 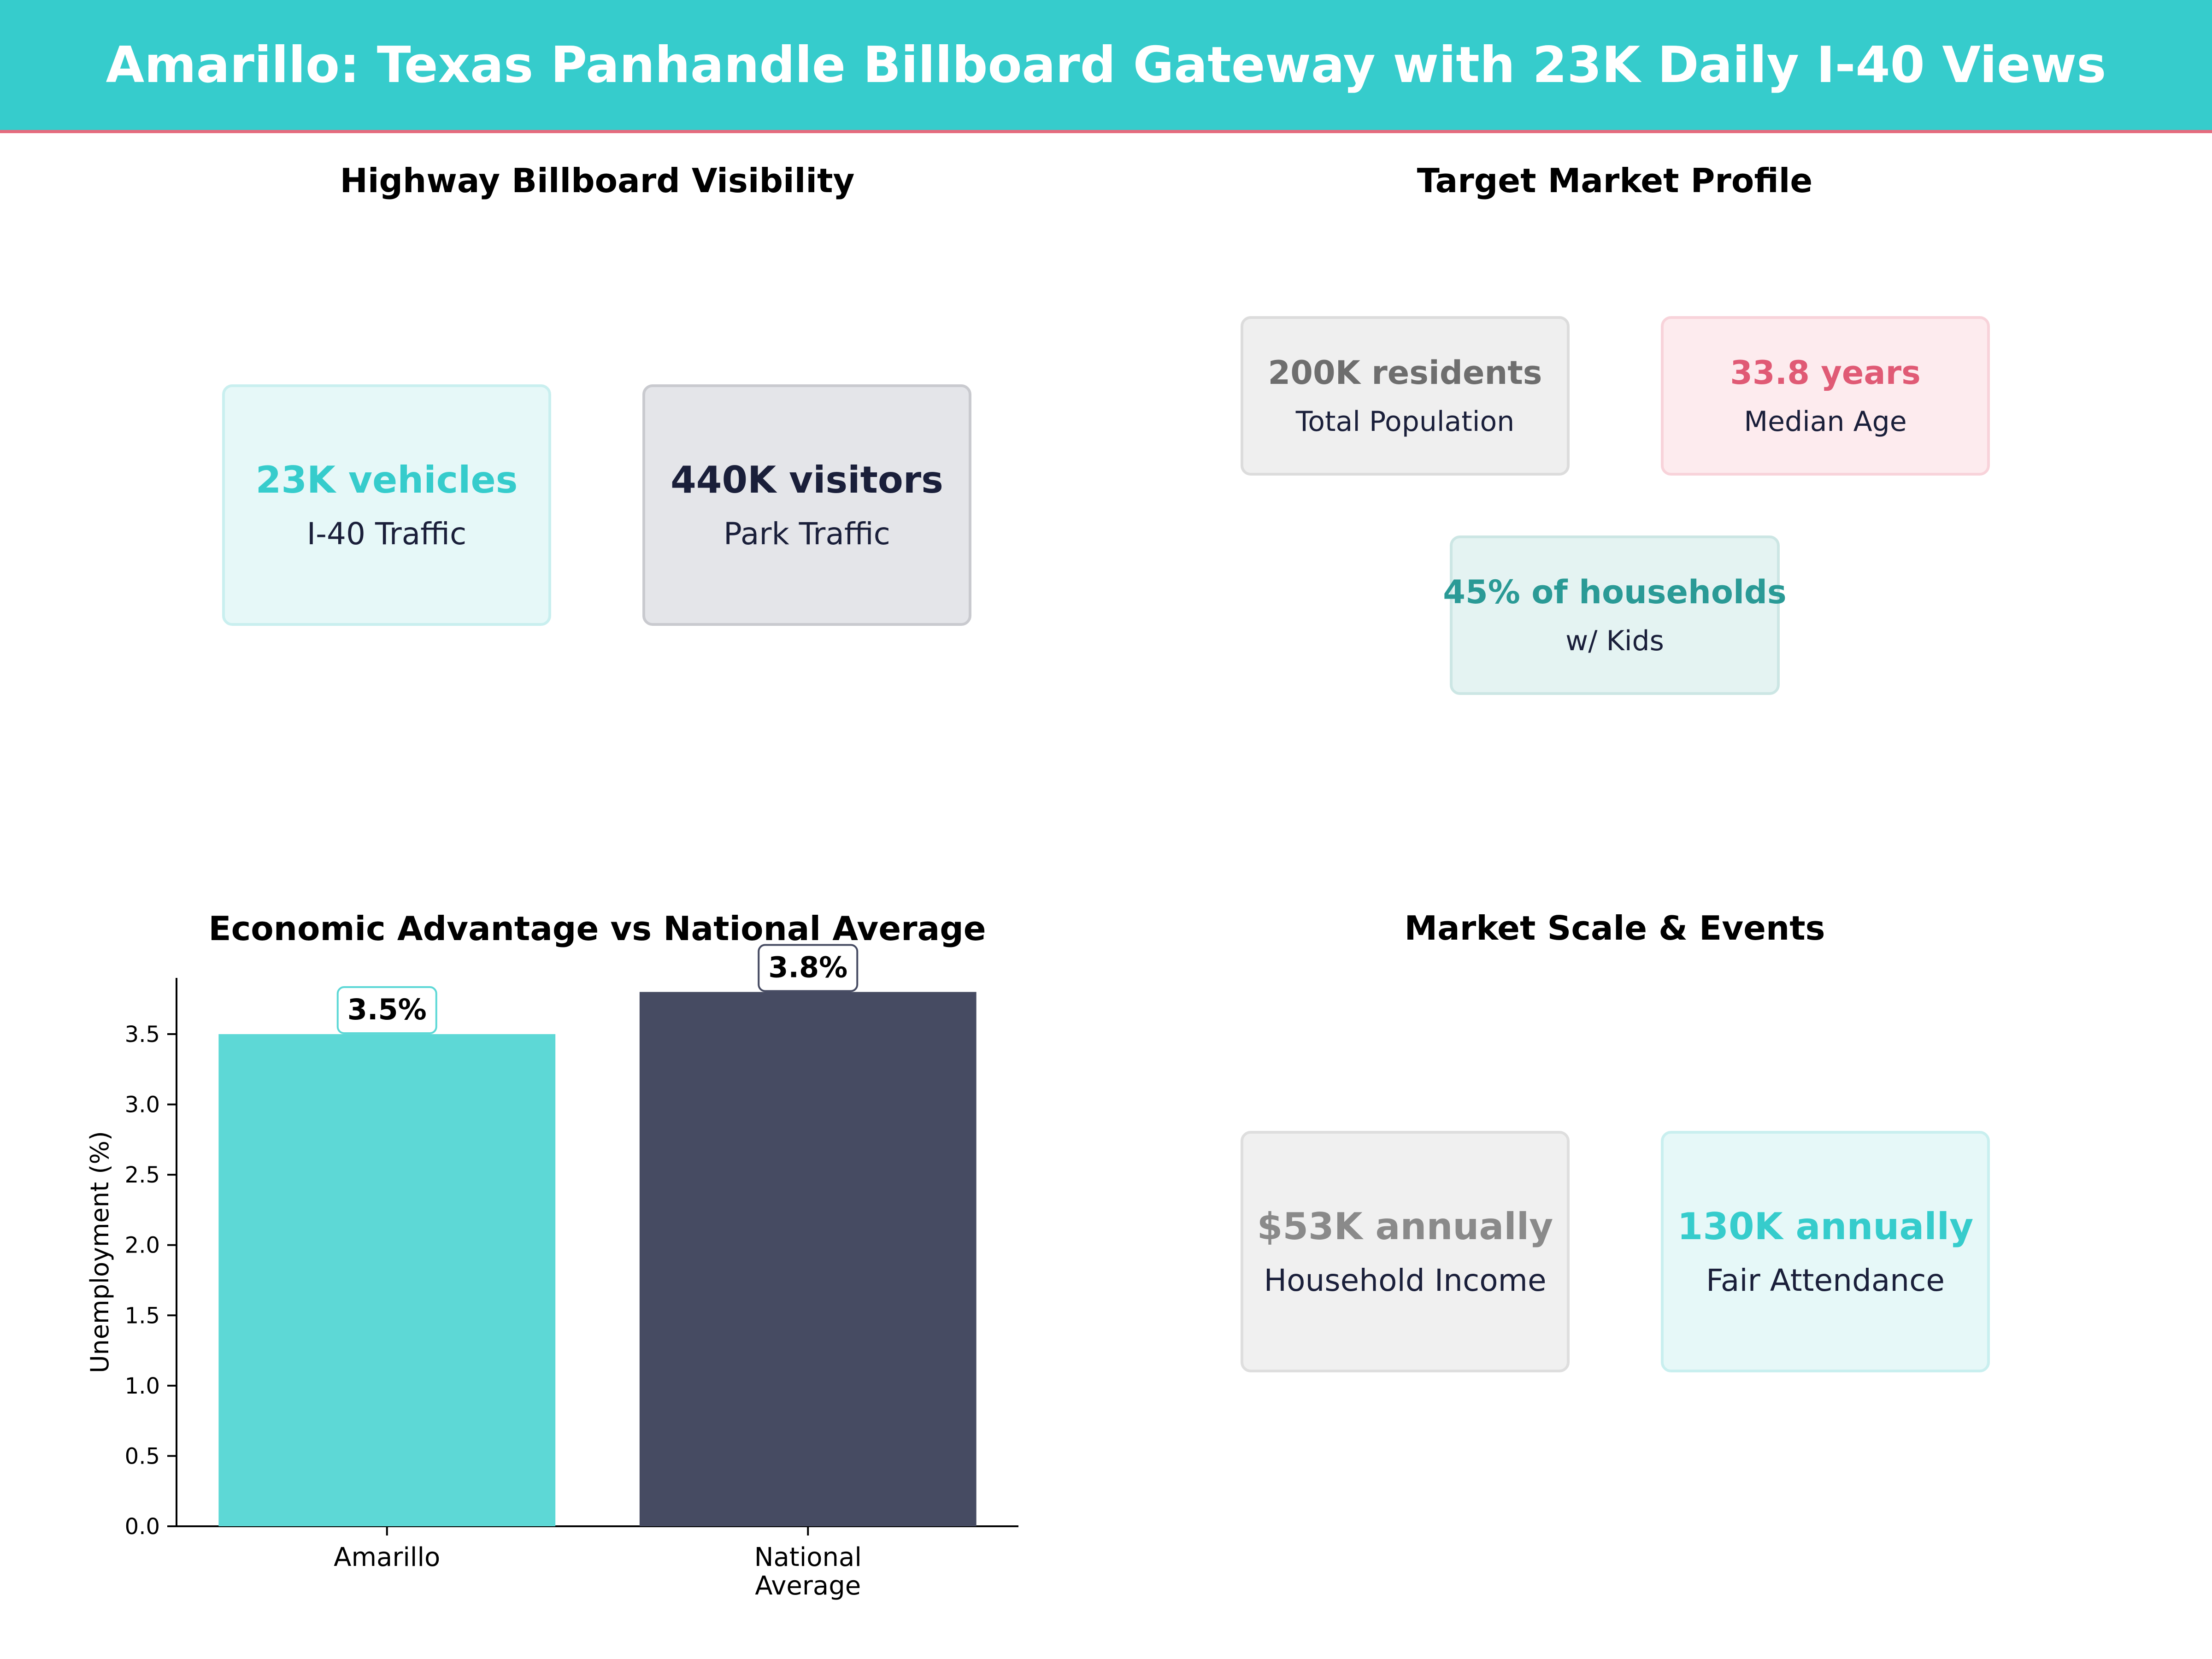 I want to click on median-age-card: 33.8 years Median Age, so click(x=1825, y=396).